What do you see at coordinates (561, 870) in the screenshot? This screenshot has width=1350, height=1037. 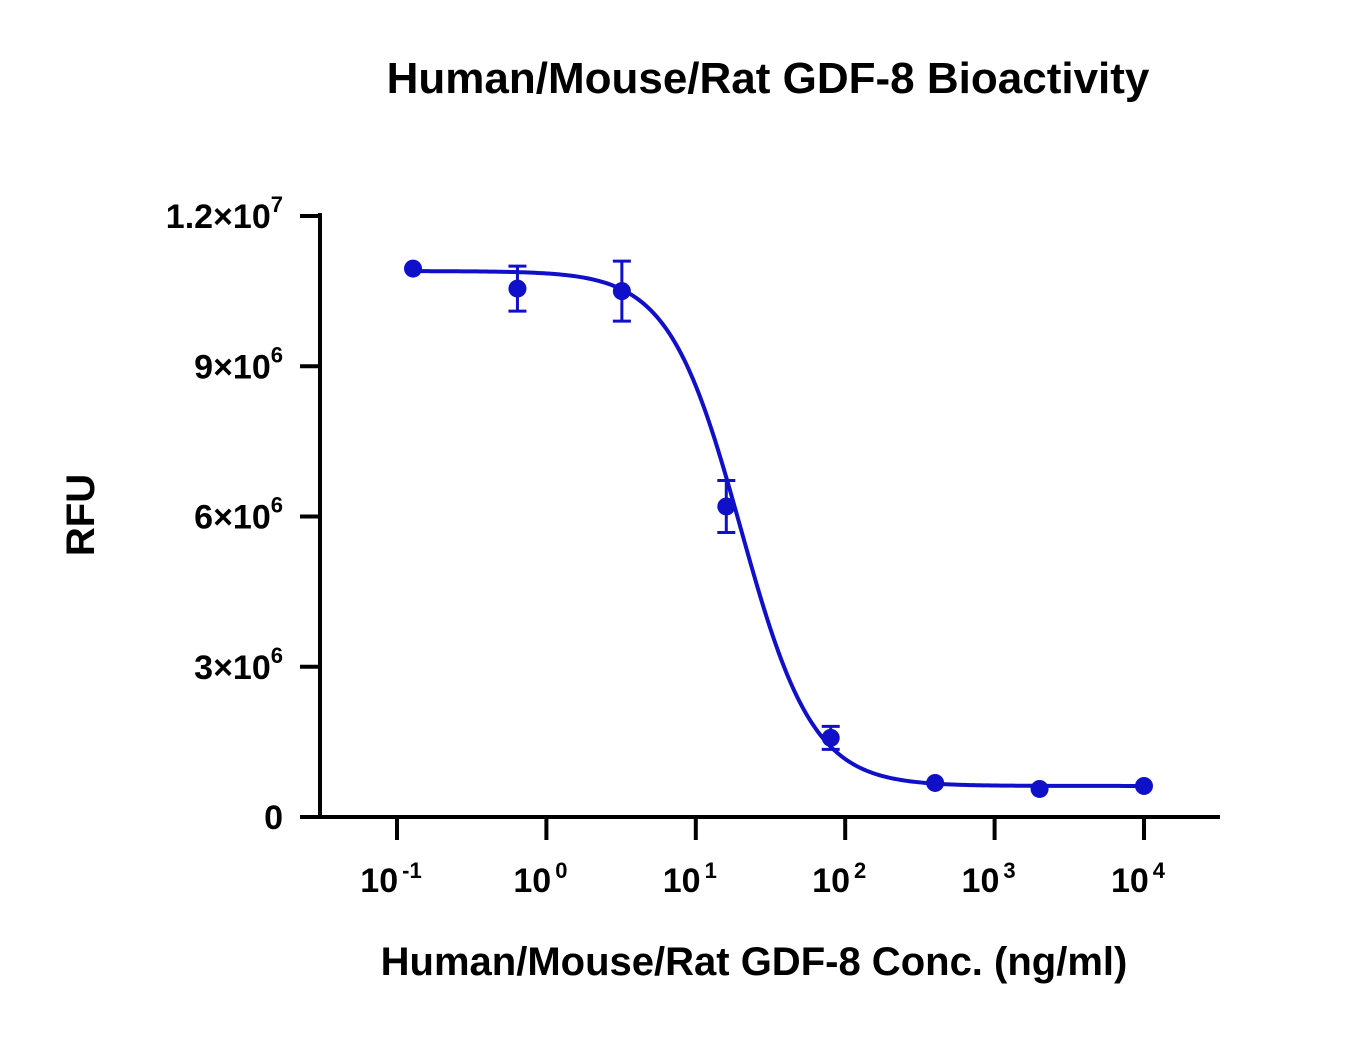 I see `x-tick-exponent: 0` at bounding box center [561, 870].